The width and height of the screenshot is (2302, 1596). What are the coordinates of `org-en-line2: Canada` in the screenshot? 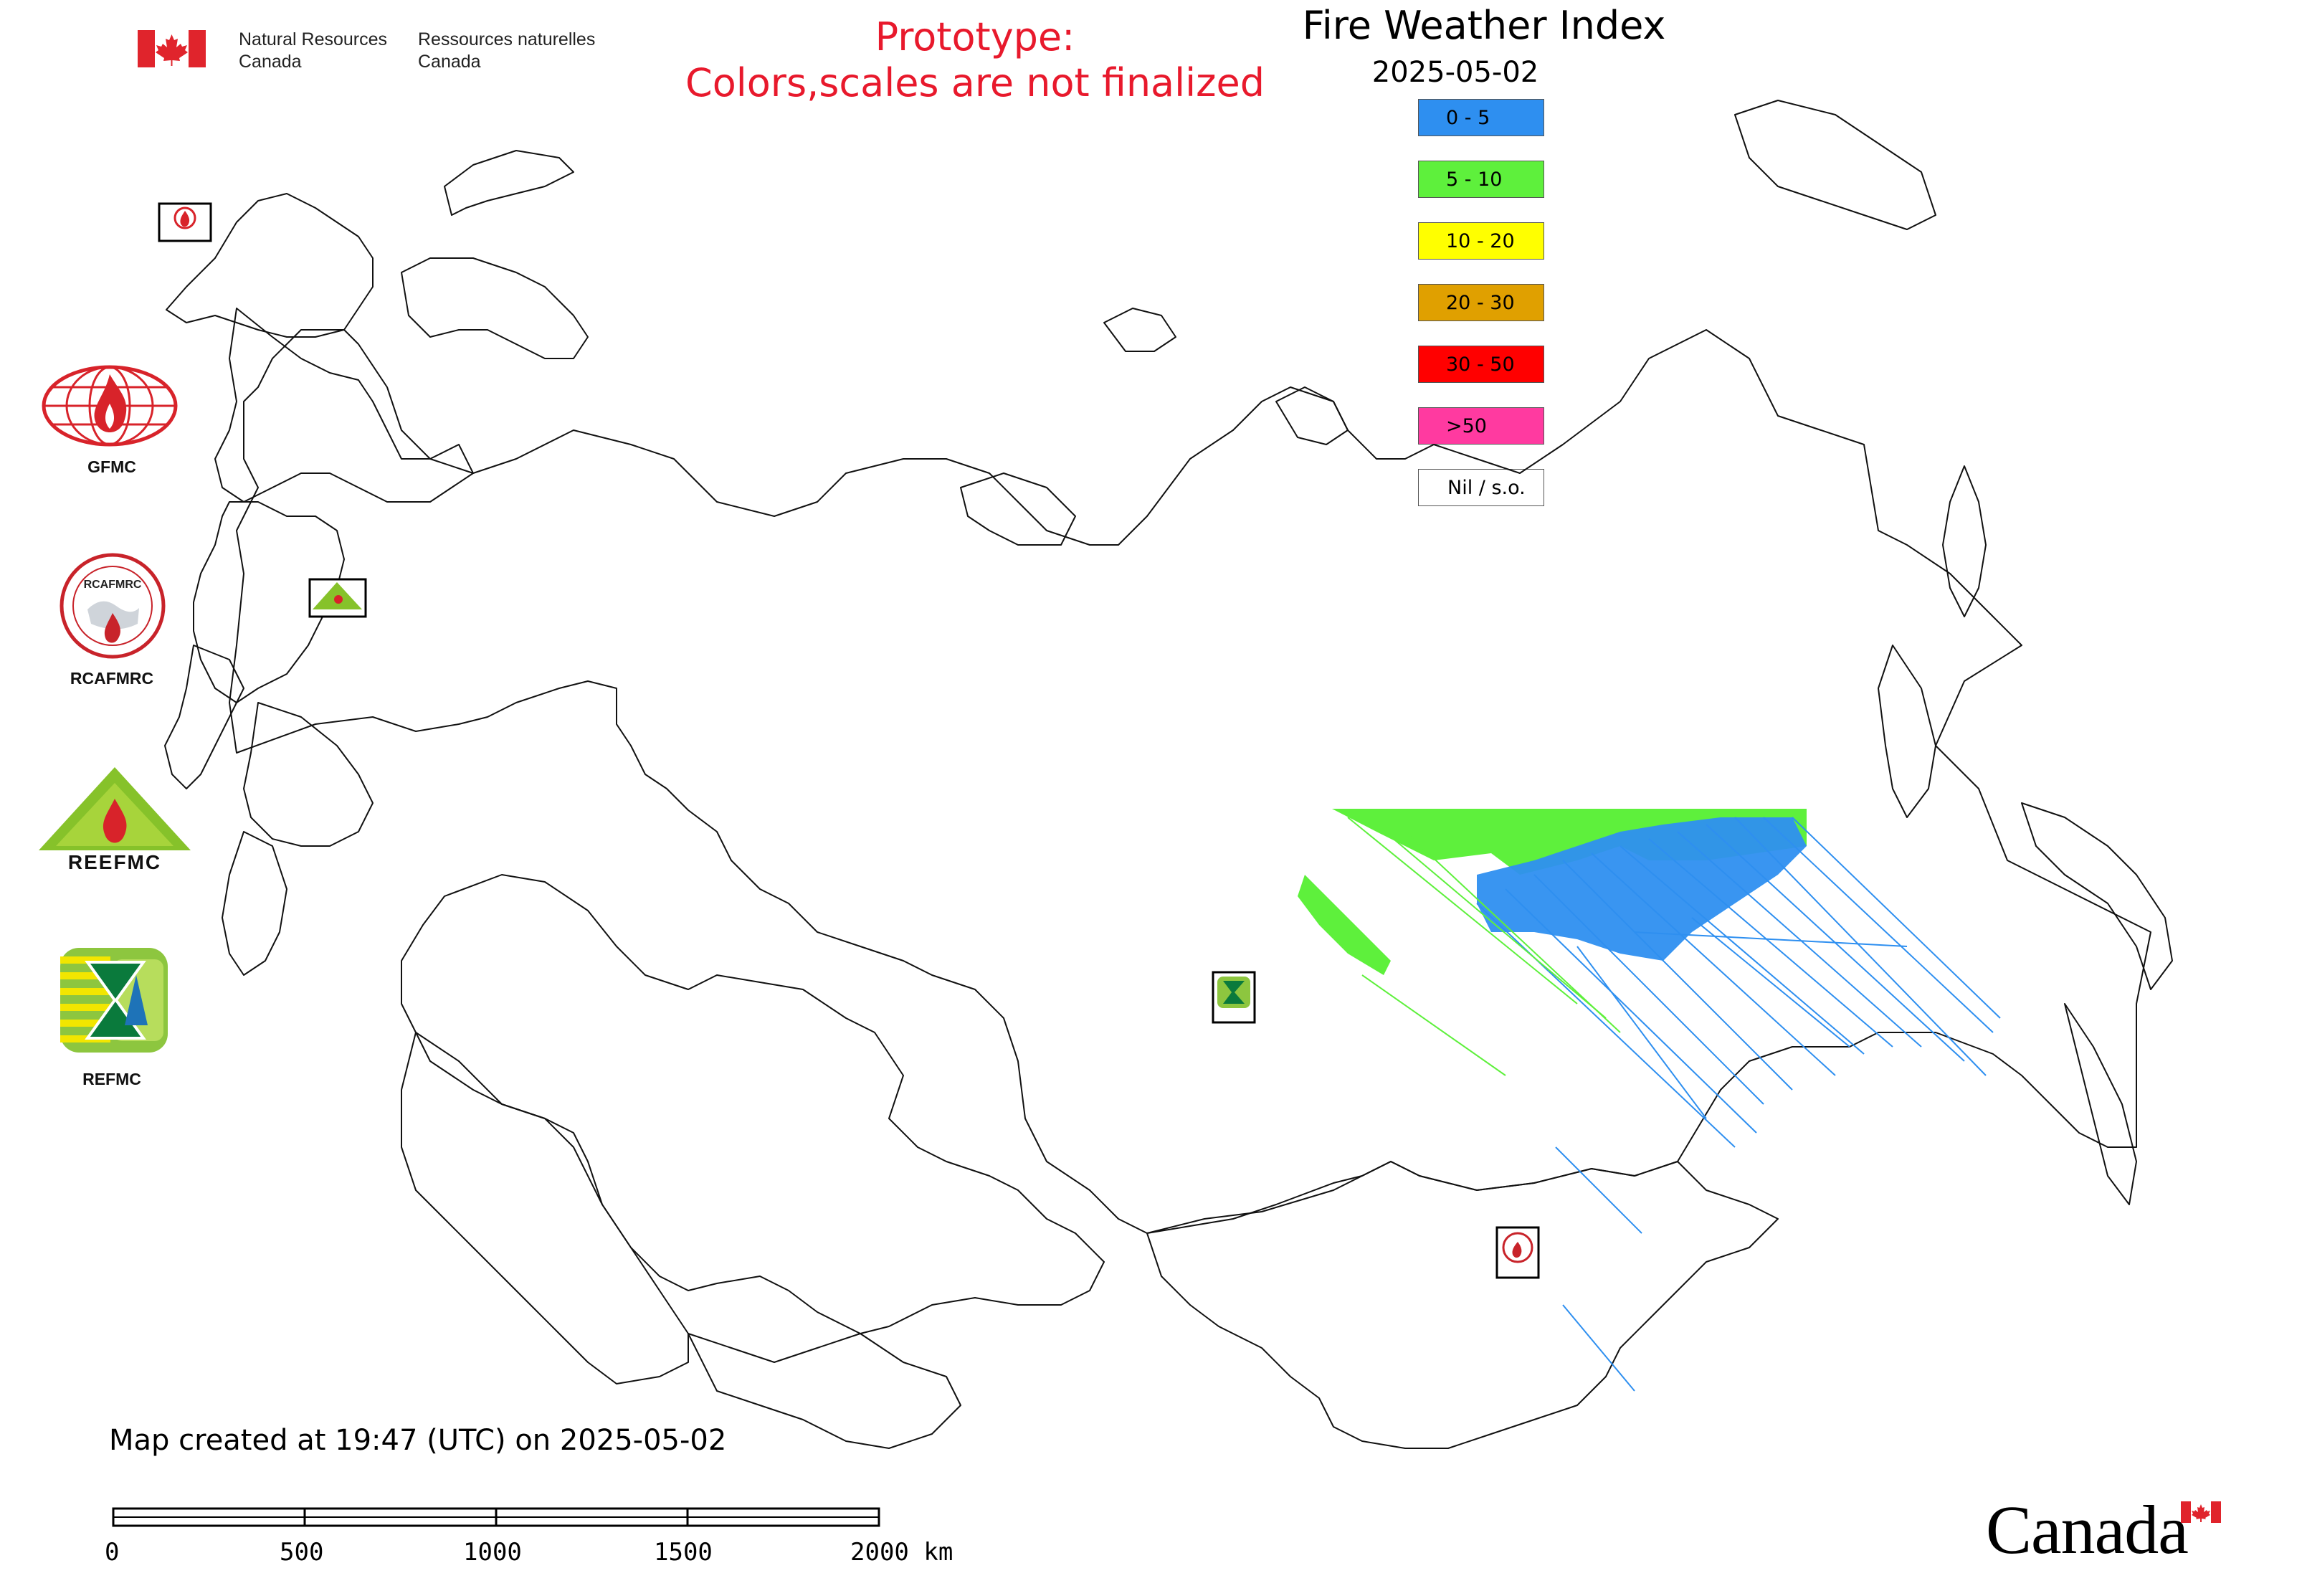 It's located at (270, 62).